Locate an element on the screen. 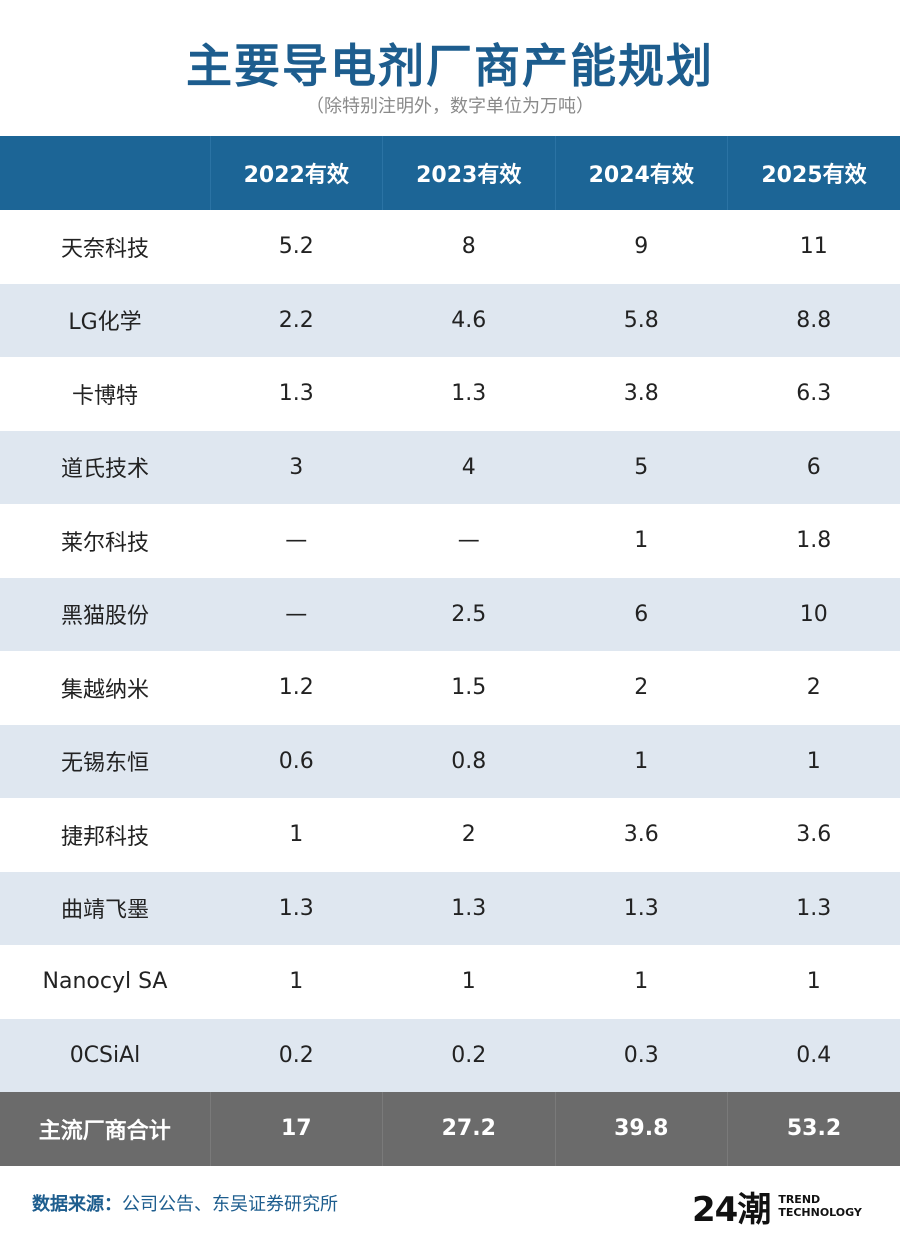  capacity-cell: 5.8 is located at coordinates (641, 320).